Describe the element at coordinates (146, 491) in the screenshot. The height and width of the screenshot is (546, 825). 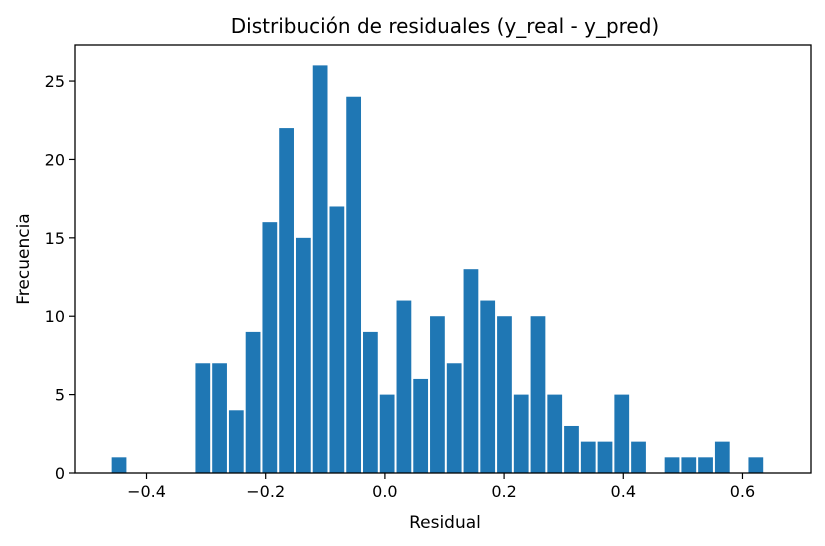
I see `x-tick-label: −0.4` at that location.